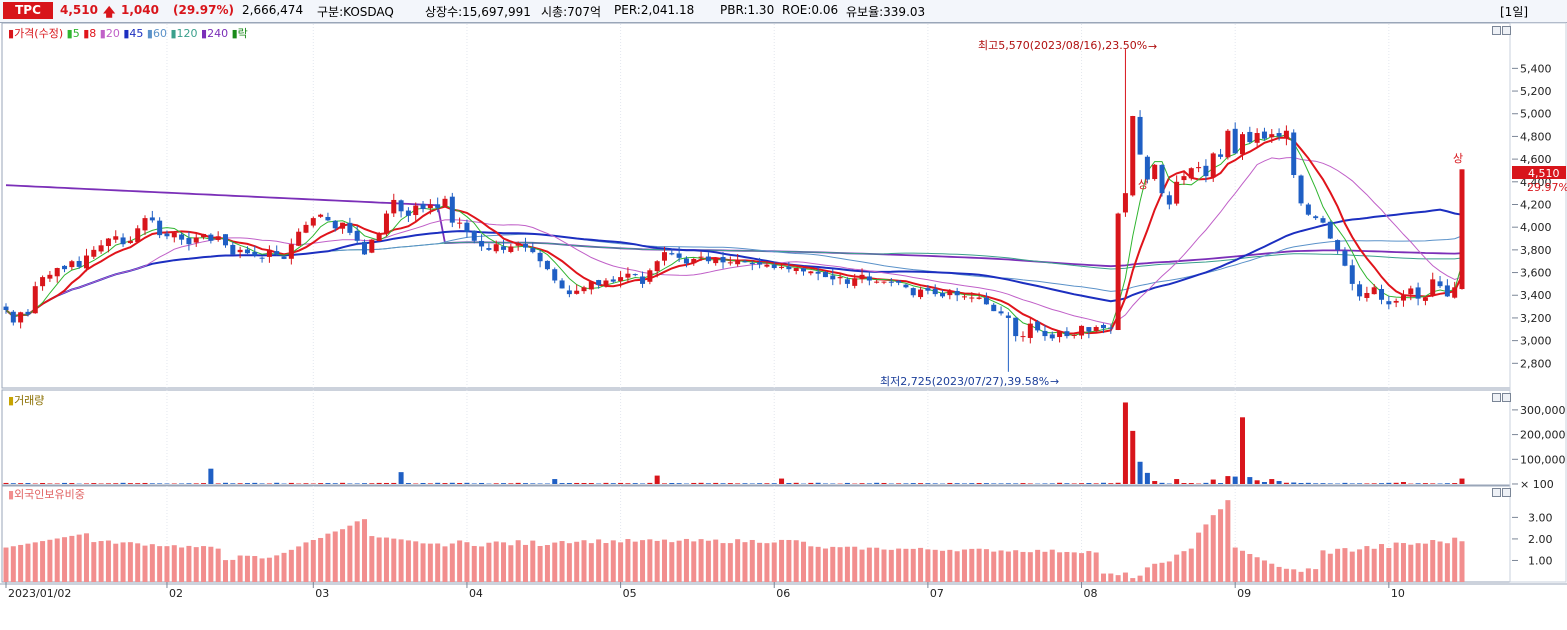 Image resolution: width=1567 pixels, height=630 pixels. Describe the element at coordinates (1398, 593) in the screenshot. I see `date-tick-label: 10` at that location.